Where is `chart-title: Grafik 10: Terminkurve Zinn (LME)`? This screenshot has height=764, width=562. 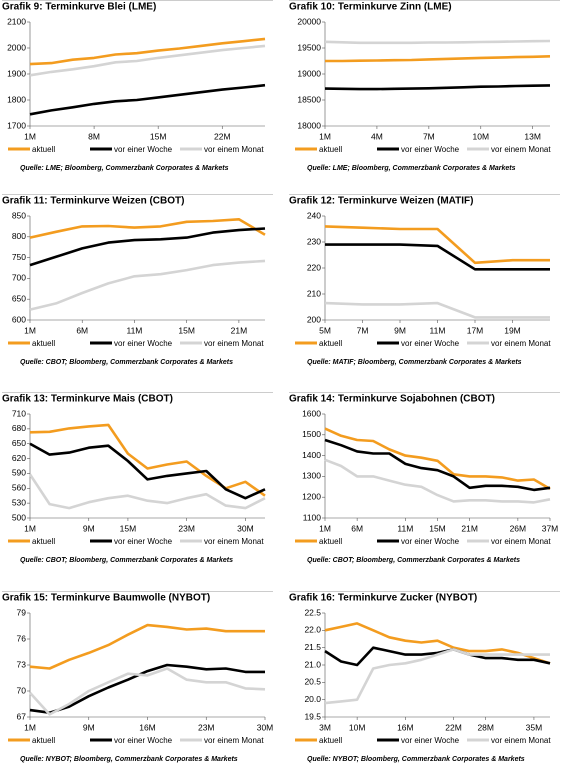
chart-title: Grafik 10: Terminkurve Zinn (LME) is located at coordinates (370, 7).